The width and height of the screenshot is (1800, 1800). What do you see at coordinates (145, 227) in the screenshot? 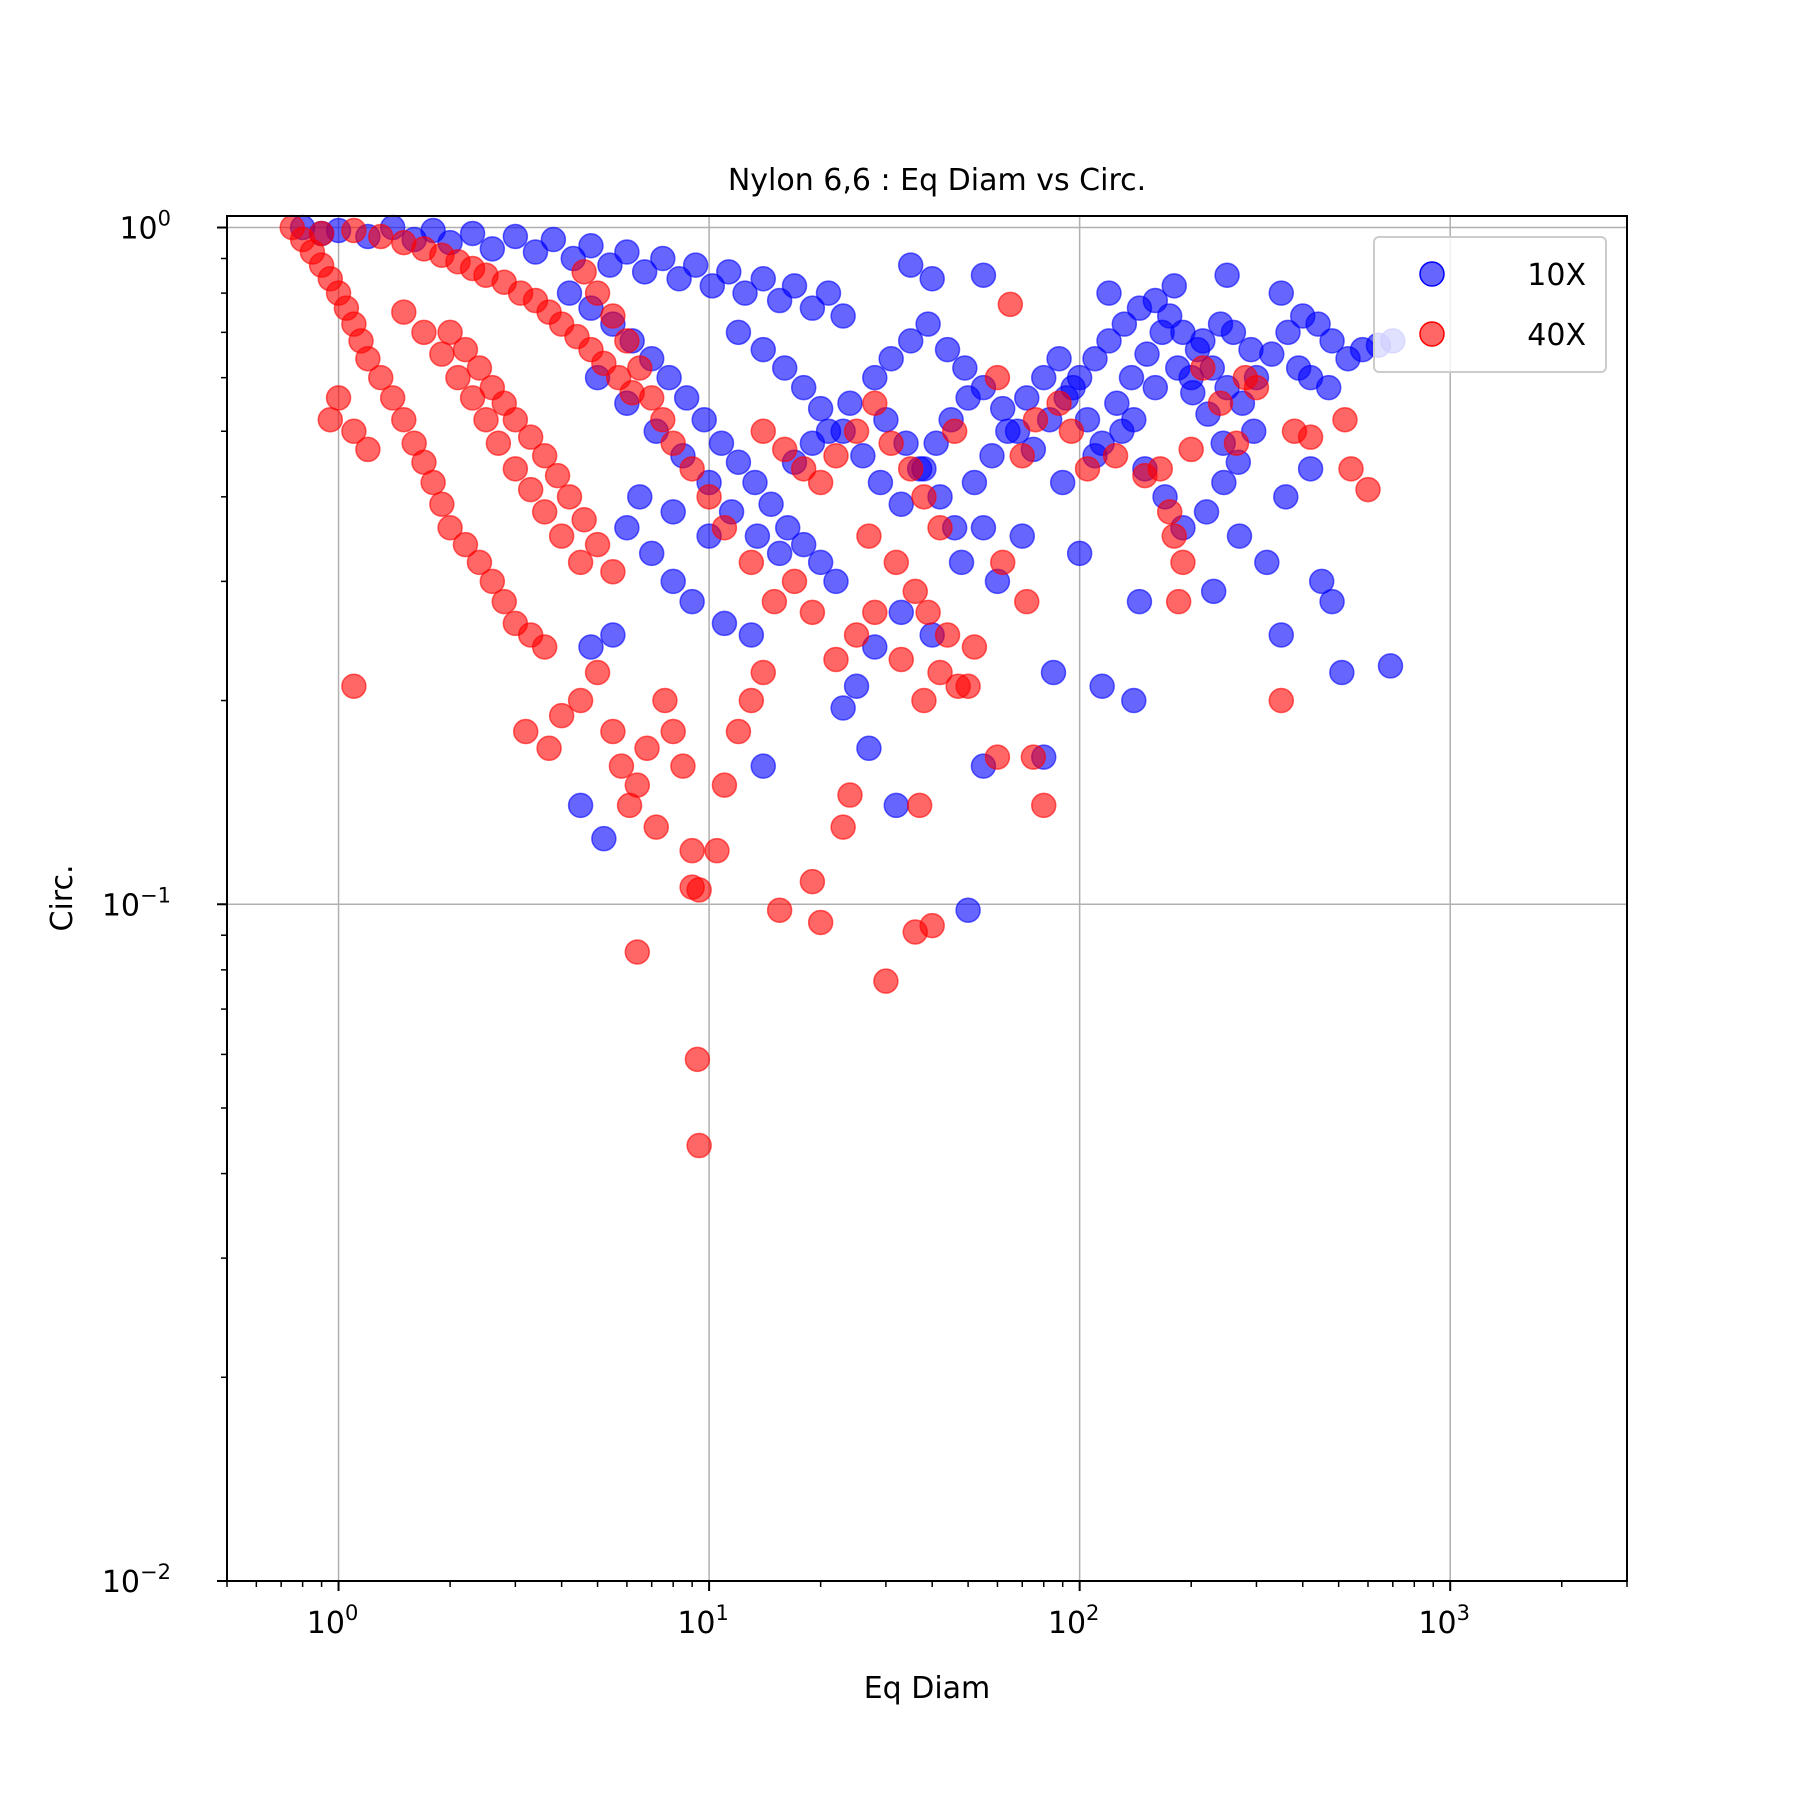
I see `y-tick-label: 10⁰` at bounding box center [145, 227].